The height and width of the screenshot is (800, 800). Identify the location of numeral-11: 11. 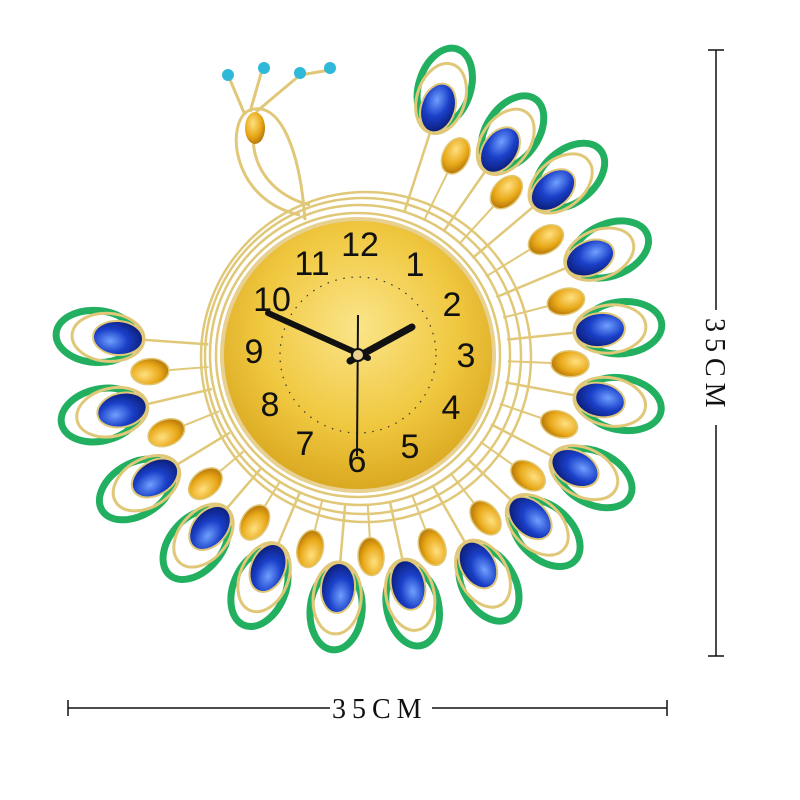
(311, 264).